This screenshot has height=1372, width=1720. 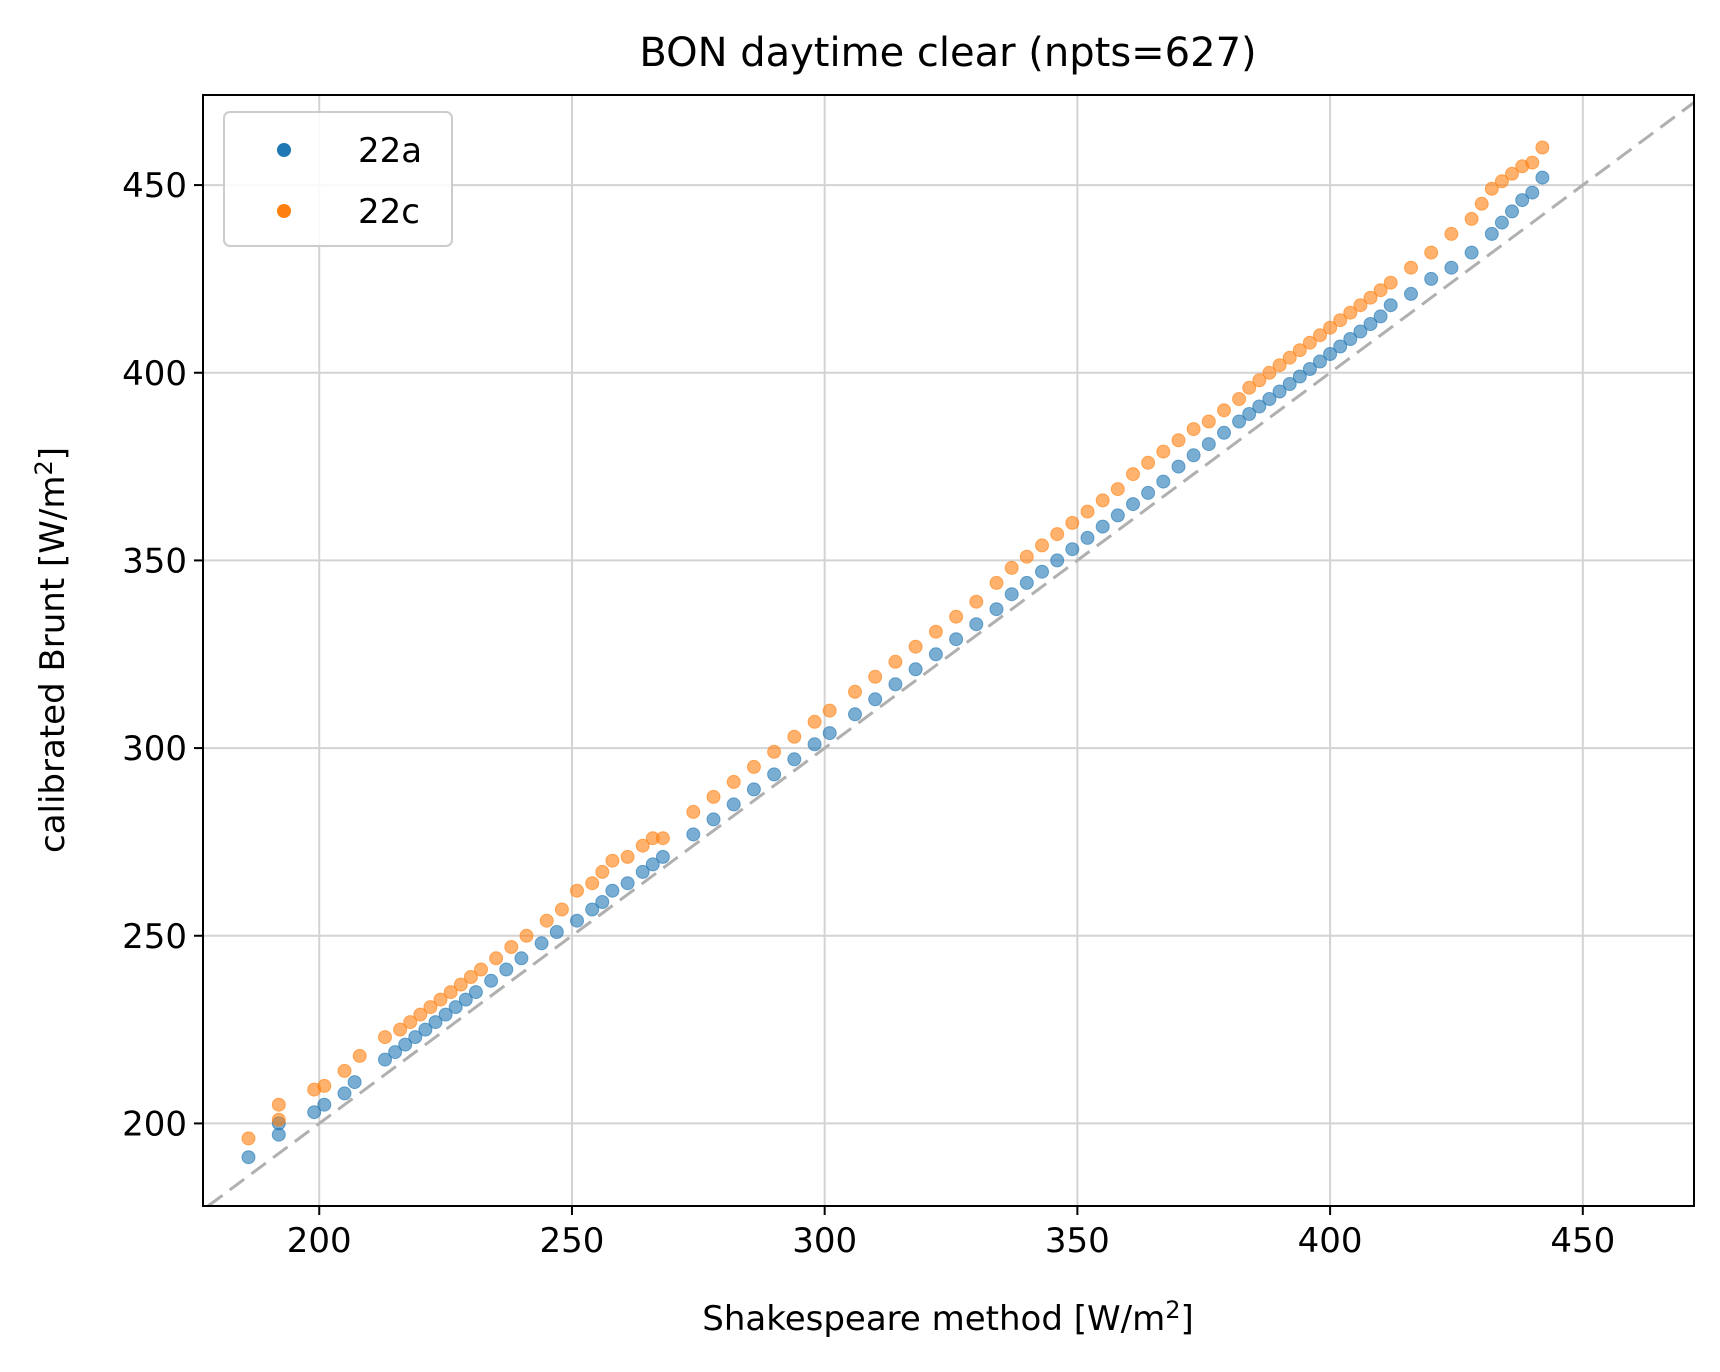 What do you see at coordinates (390, 151) in the screenshot?
I see `legend-label-22a: 22a` at bounding box center [390, 151].